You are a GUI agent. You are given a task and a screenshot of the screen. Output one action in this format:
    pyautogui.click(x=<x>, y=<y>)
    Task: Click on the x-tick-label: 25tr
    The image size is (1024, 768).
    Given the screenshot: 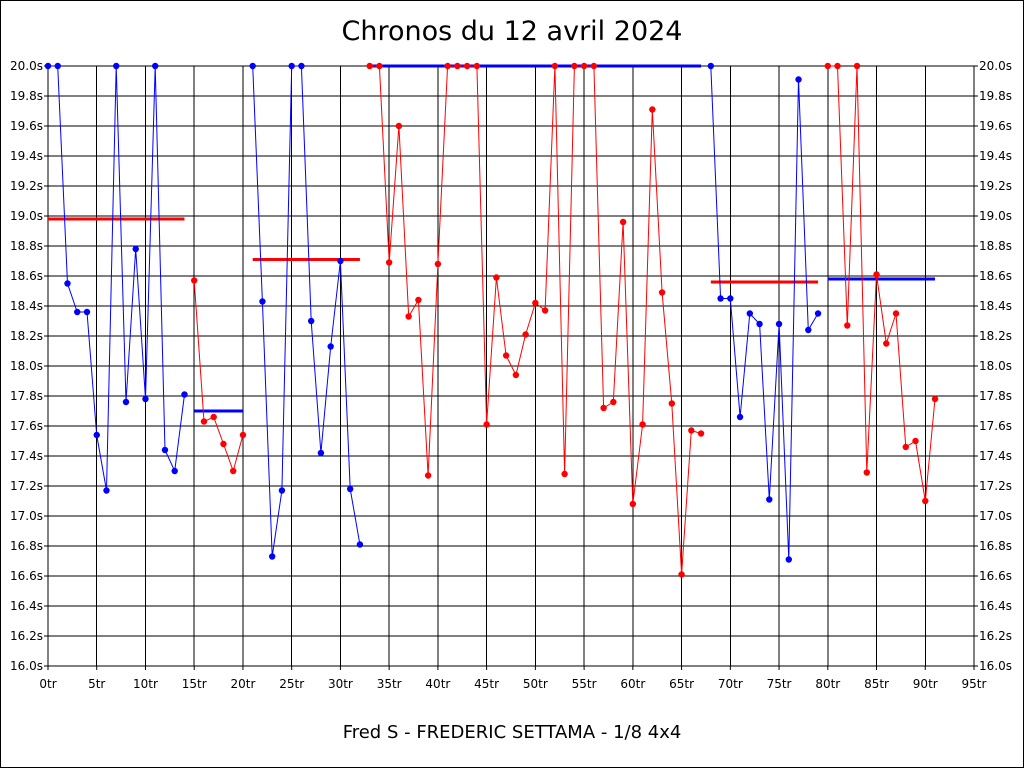 What is the action you would take?
    pyautogui.click(x=291, y=684)
    